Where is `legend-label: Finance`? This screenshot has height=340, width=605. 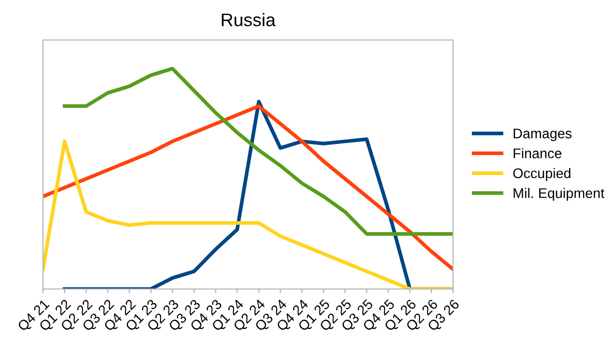 legend-label: Finance is located at coordinates (538, 153).